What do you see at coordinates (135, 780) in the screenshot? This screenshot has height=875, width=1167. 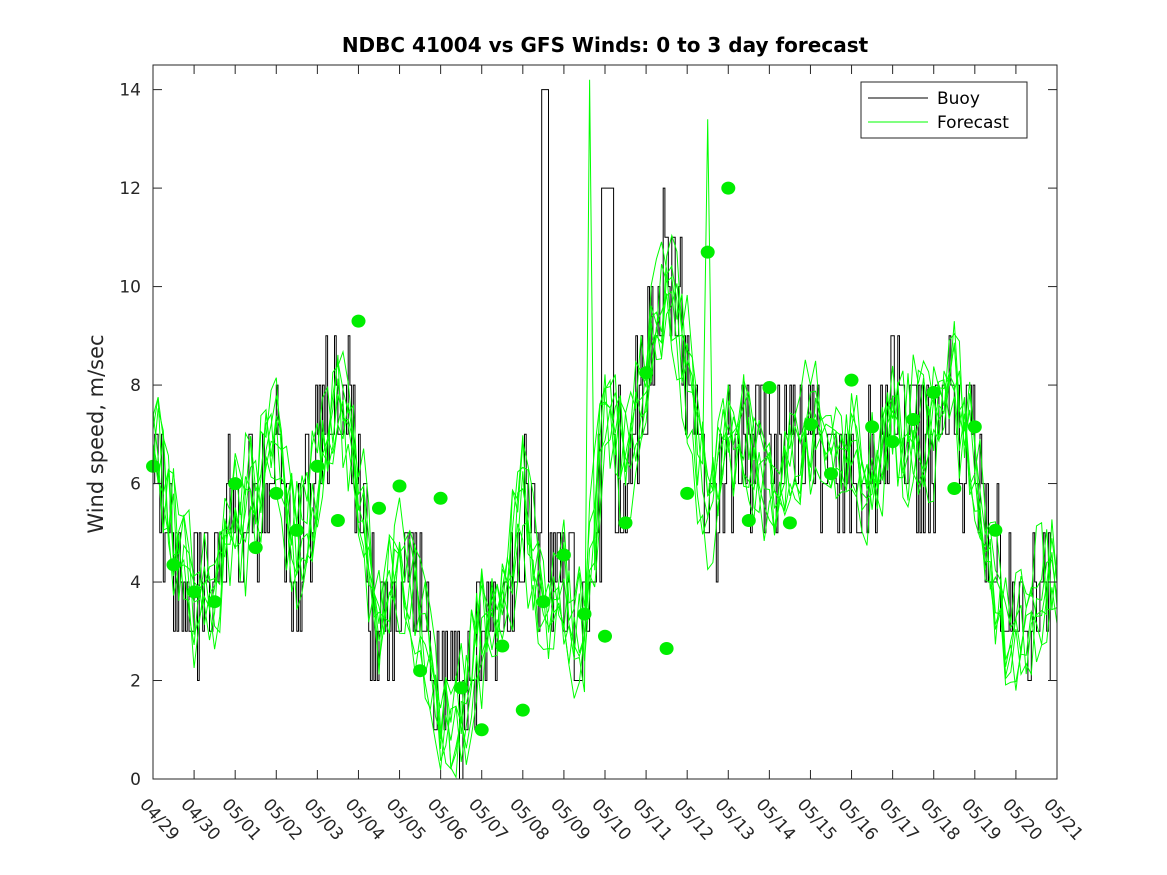 I see `y-tick-label: 0` at bounding box center [135, 780].